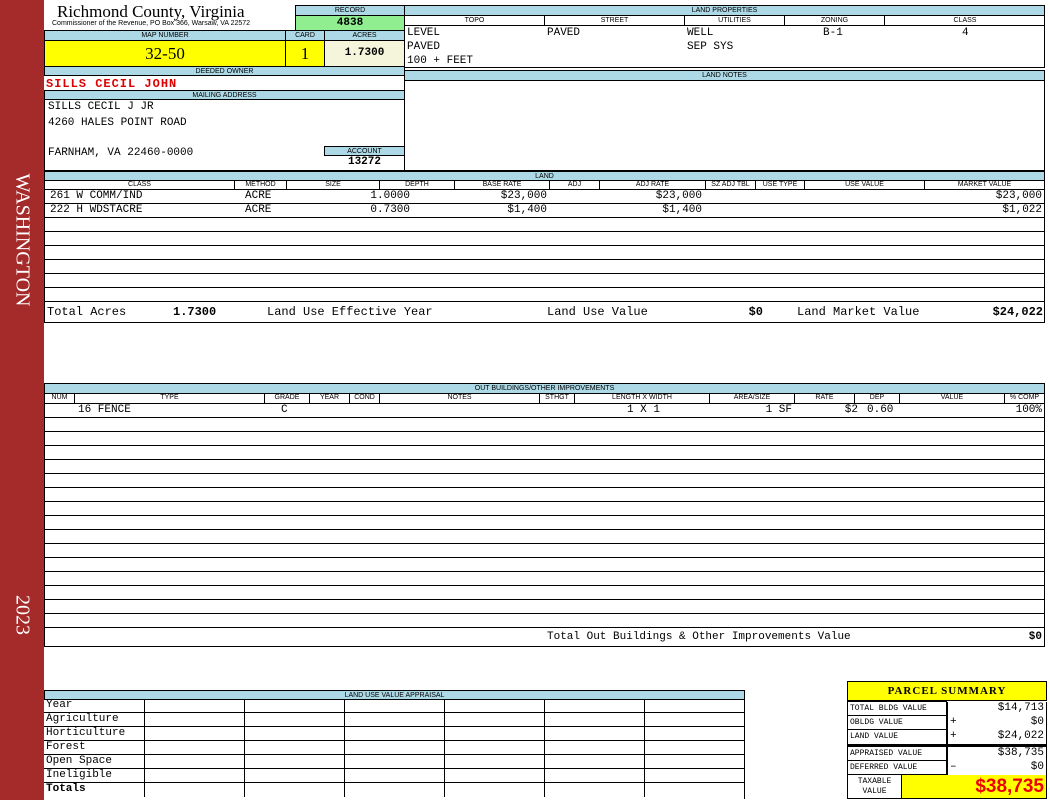  I want to click on land-column-header: SIZE, so click(333, 184).